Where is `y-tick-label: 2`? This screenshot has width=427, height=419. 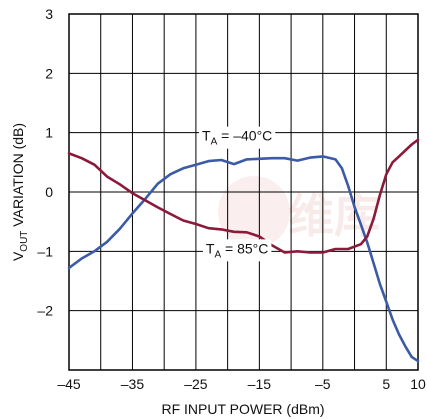 y-tick-label: 2 is located at coordinates (49, 73).